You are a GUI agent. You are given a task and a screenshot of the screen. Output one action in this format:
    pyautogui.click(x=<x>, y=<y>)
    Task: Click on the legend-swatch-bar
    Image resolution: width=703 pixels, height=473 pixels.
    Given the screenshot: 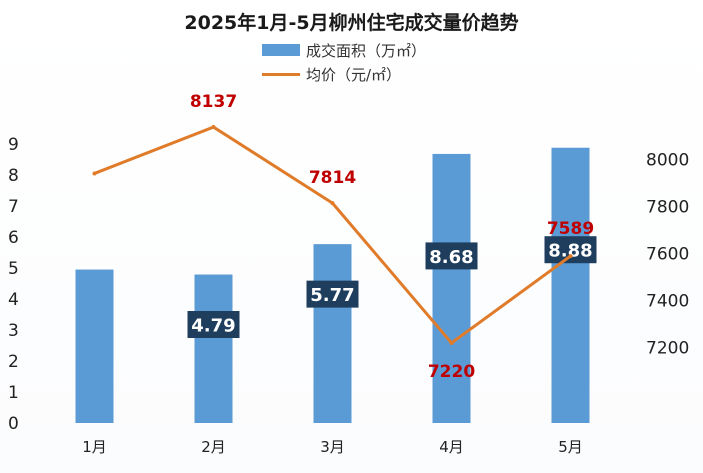 What is the action you would take?
    pyautogui.click(x=281, y=50)
    